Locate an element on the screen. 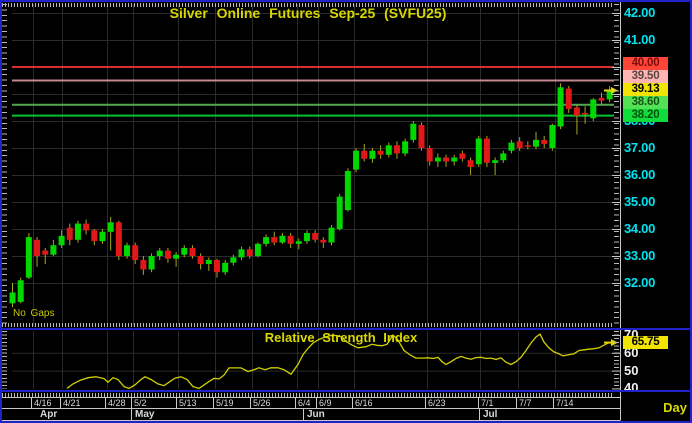 This screenshot has width=692, height=423. price-tick-label: 32.00 is located at coordinates (640, 282).